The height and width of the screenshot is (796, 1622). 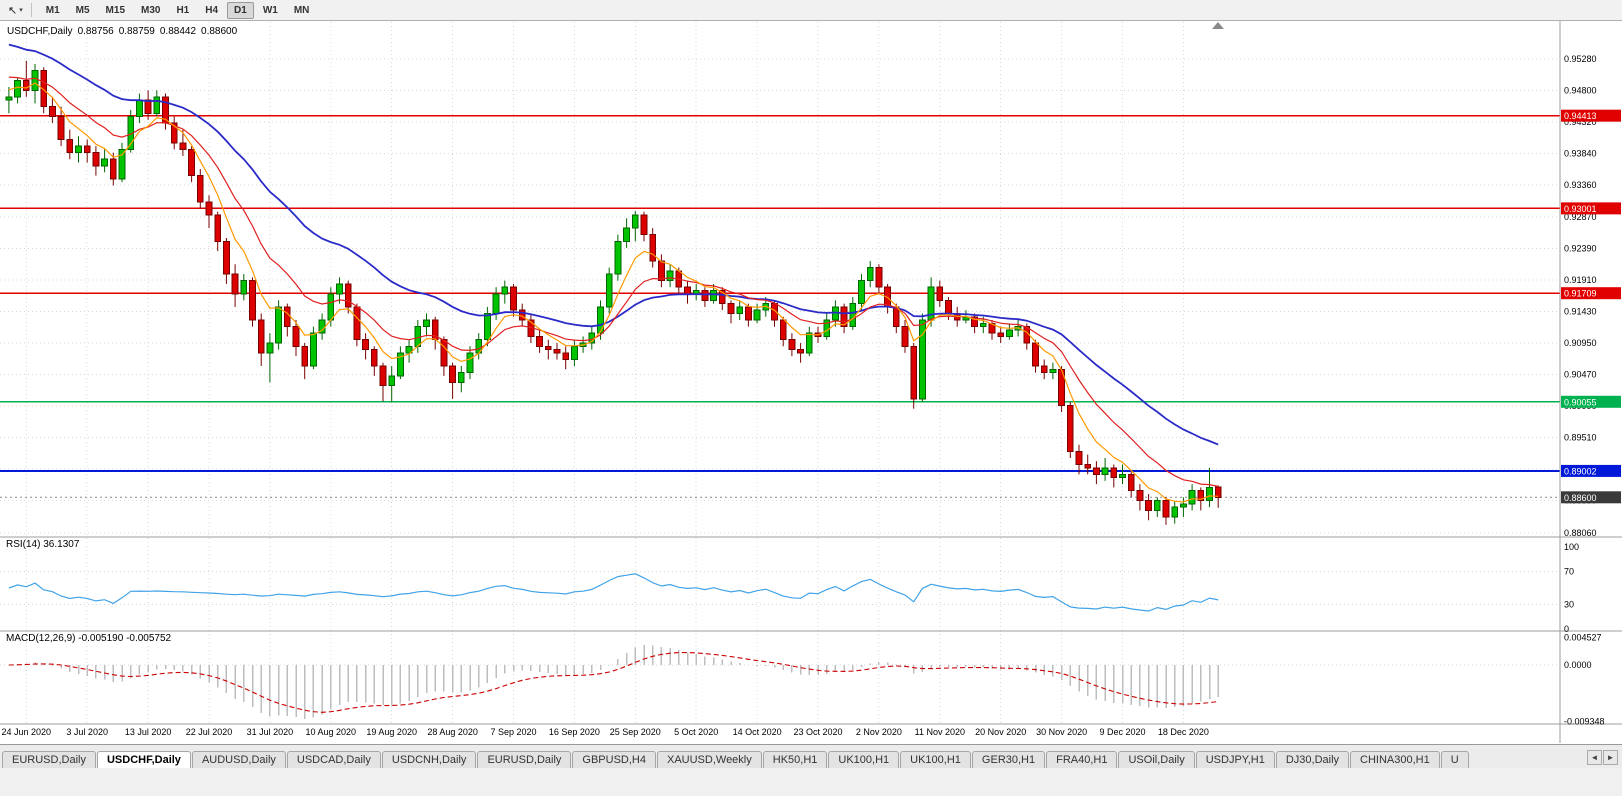 What do you see at coordinates (178, 31) in the screenshot?
I see `low-value: 0.88442` at bounding box center [178, 31].